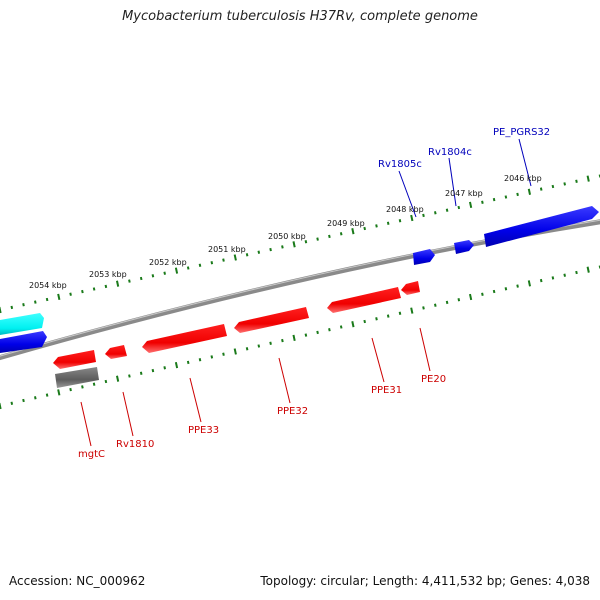 The image size is (600, 600). I want to click on ruler-label-2049: 2049 kbp, so click(346, 223).